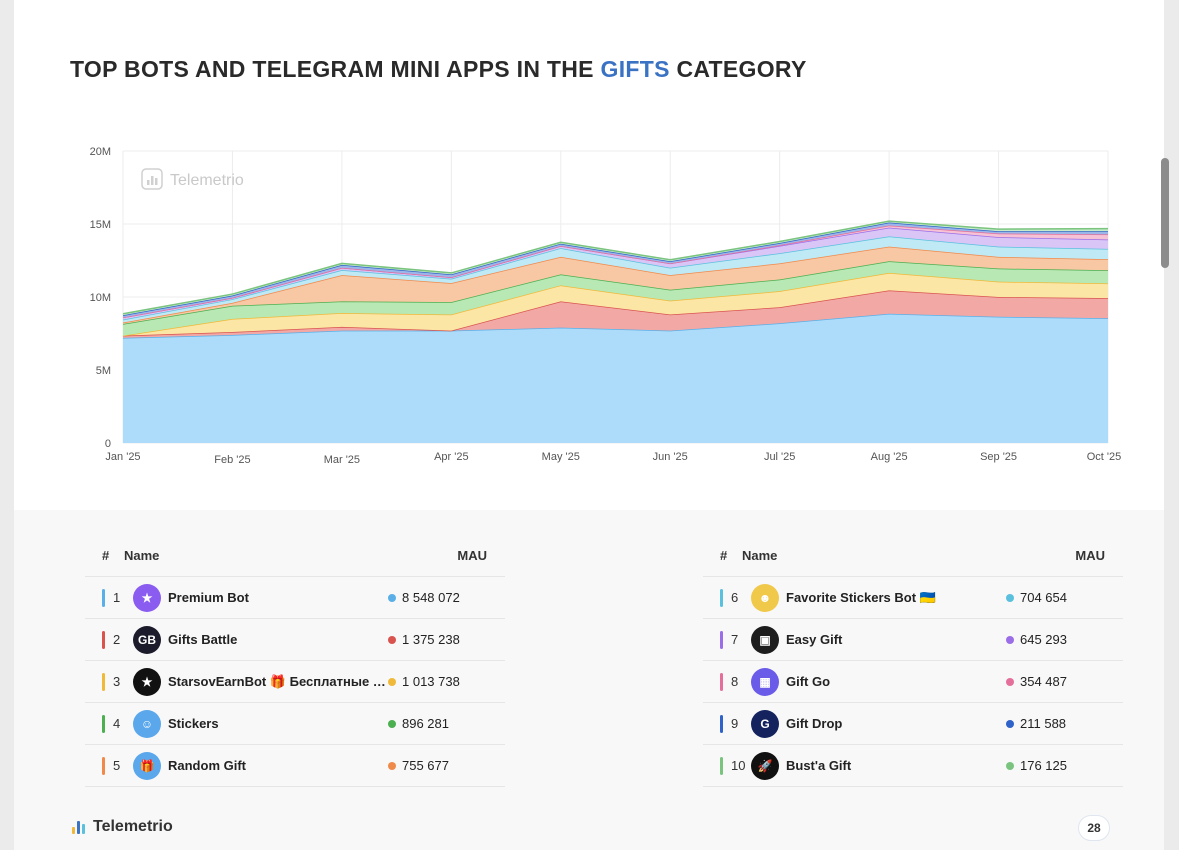 This screenshot has height=850, width=1179. I want to click on watermark-logo-icon, so click(152, 179).